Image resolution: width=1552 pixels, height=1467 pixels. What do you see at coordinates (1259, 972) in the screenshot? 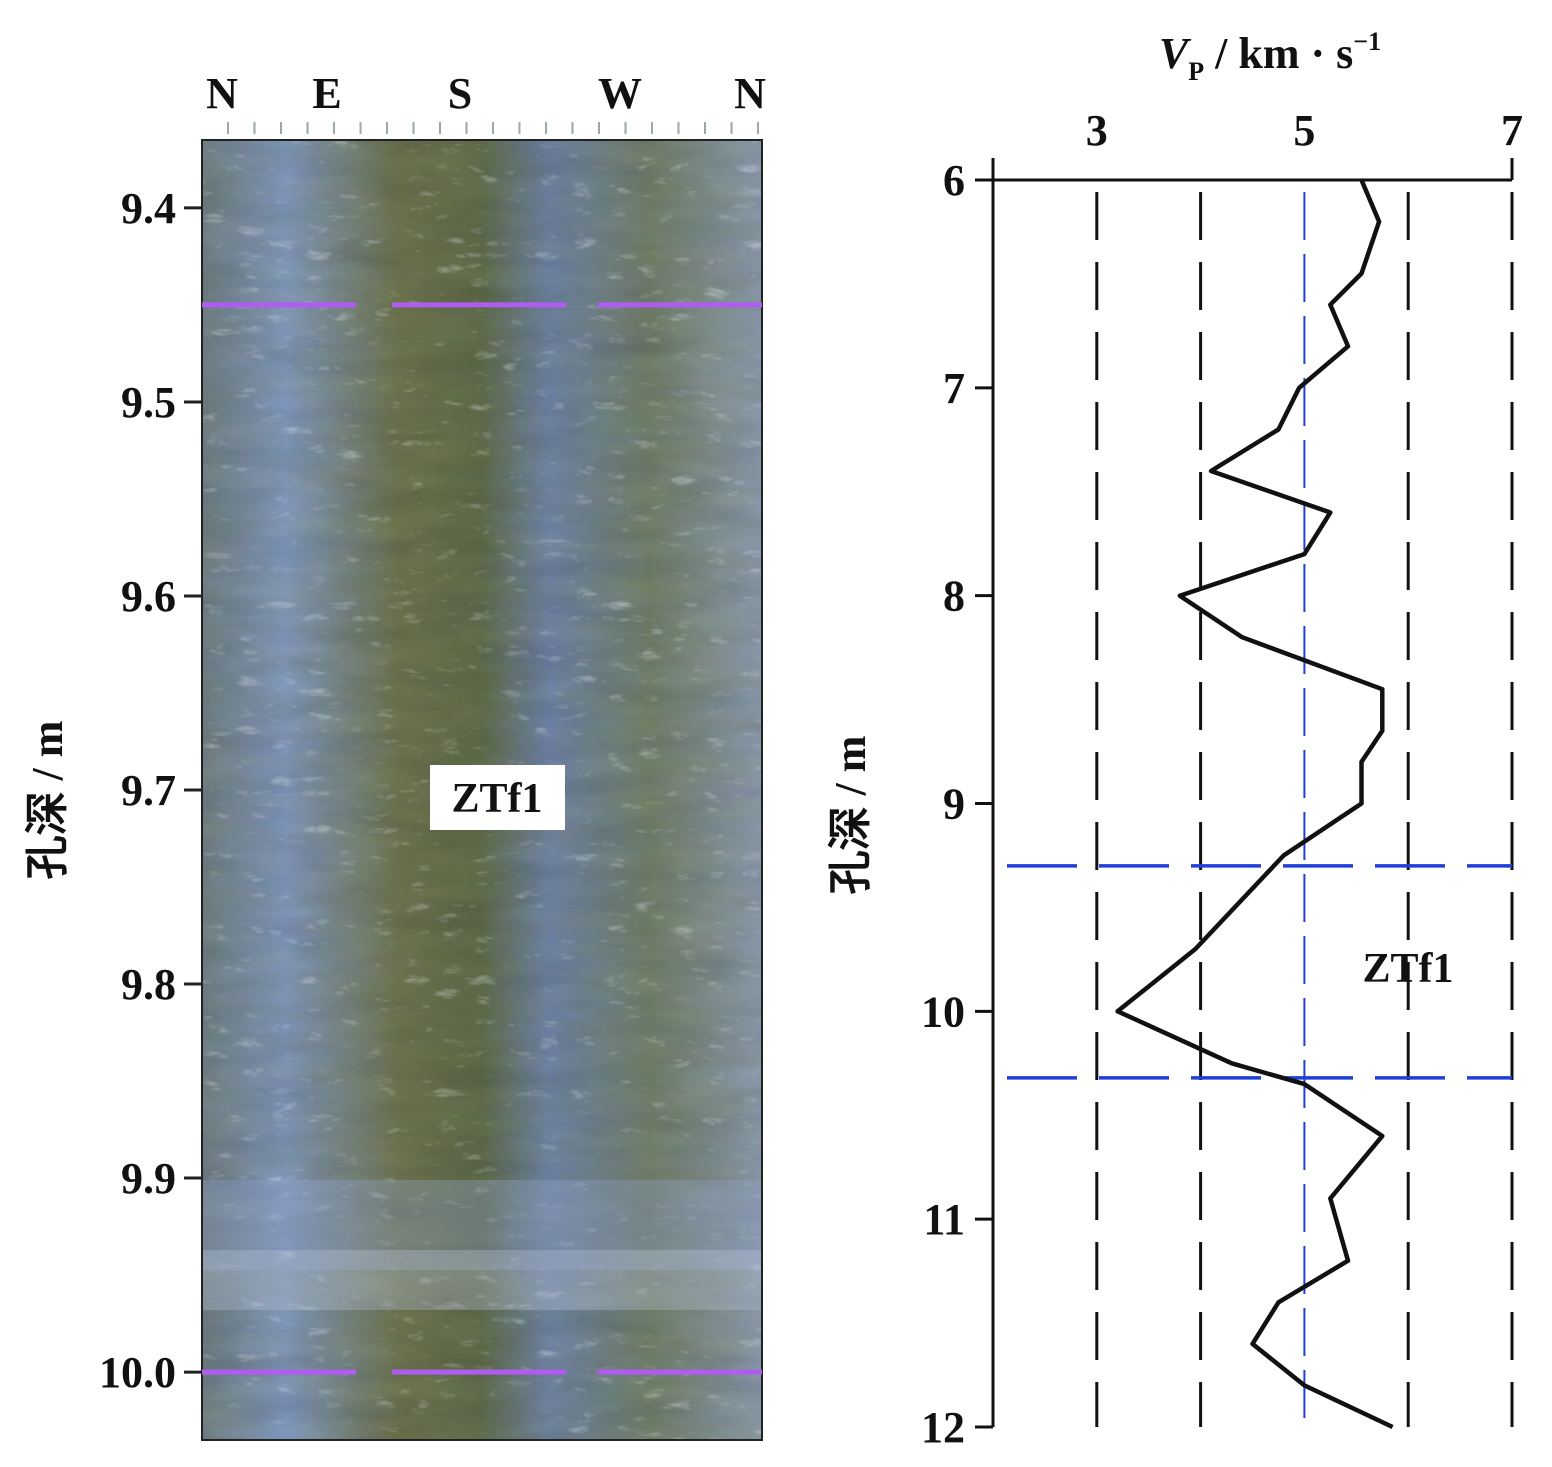
I see `zone-boundaries` at bounding box center [1259, 972].